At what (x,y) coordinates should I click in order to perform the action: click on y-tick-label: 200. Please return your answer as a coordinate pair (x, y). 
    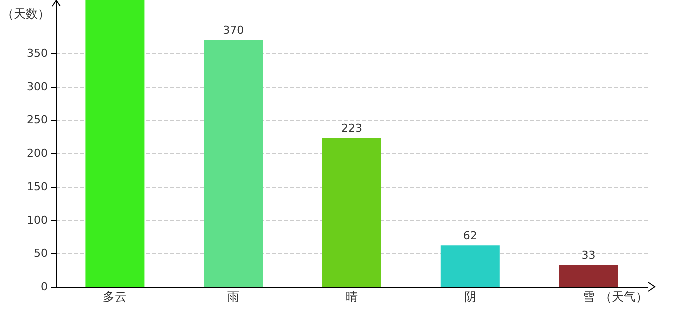
    Looking at the image, I should click on (37, 153).